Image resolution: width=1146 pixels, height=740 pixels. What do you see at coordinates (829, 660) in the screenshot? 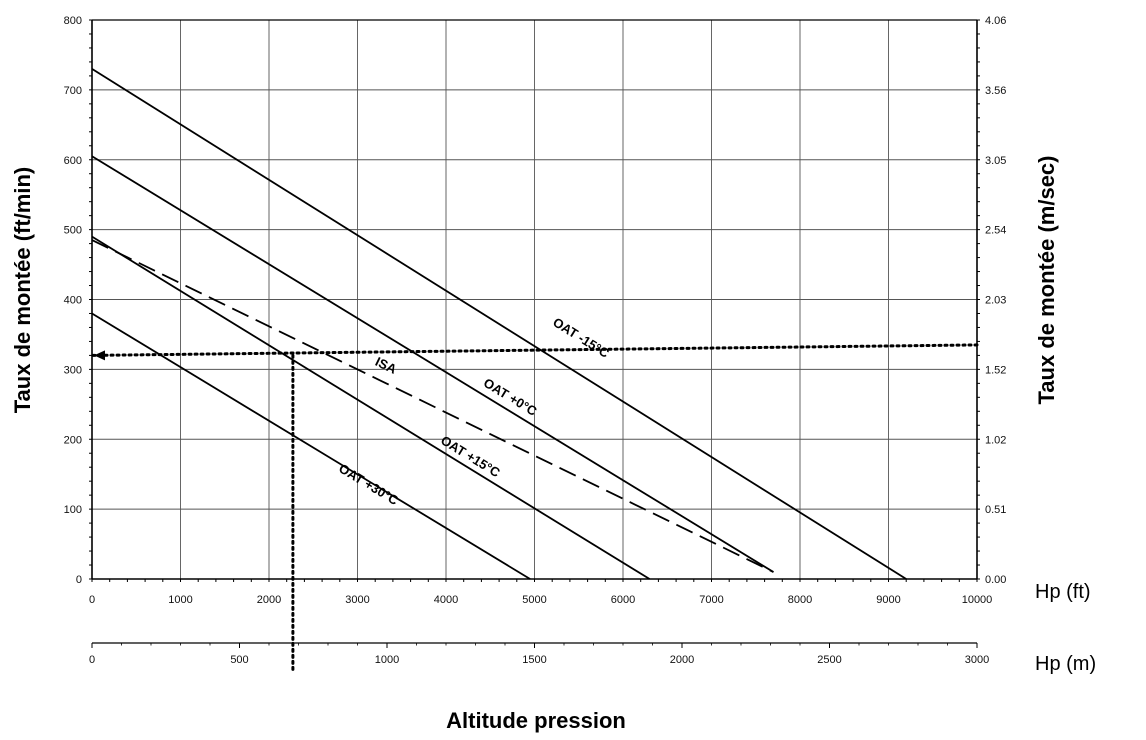
I see `x2-tick-label: 2500` at bounding box center [829, 660].